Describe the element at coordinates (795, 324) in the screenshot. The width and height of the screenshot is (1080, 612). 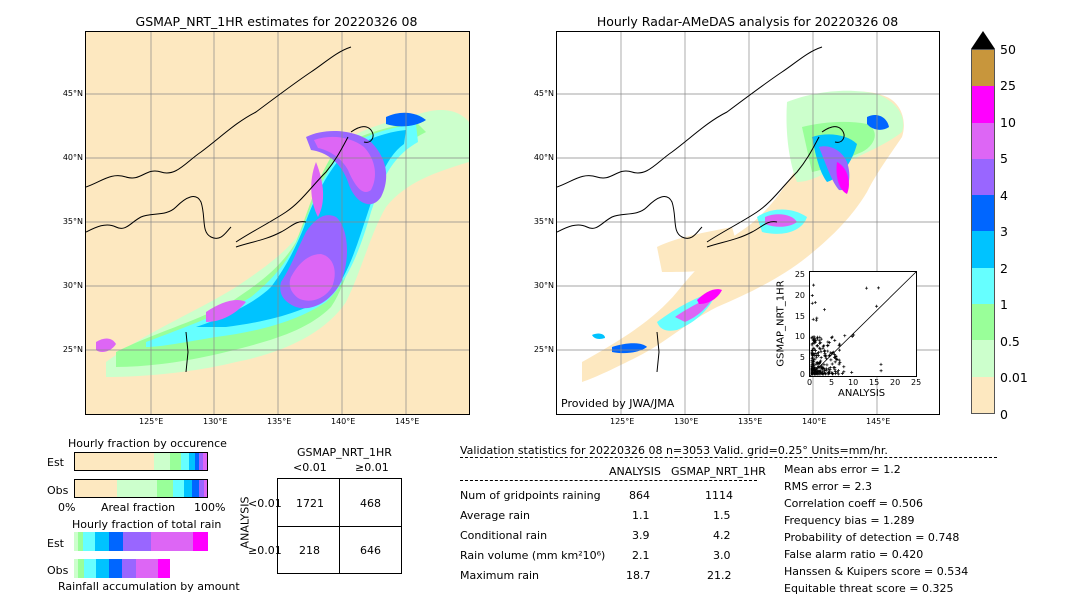
I see `scatter-y-ticks: 25 20 15 10 5 0` at that location.